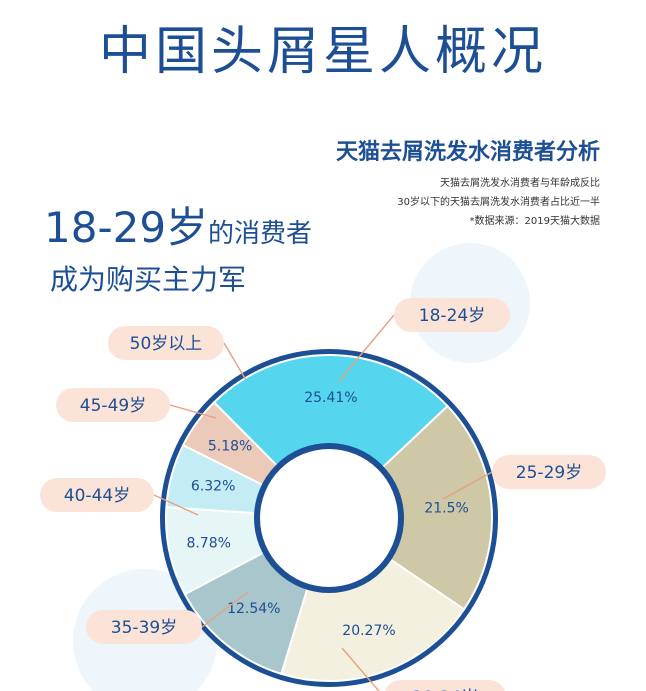 This screenshot has height=691, width=646. What do you see at coordinates (230, 447) in the screenshot?
I see `slice-value-label: 5.18%` at bounding box center [230, 447].